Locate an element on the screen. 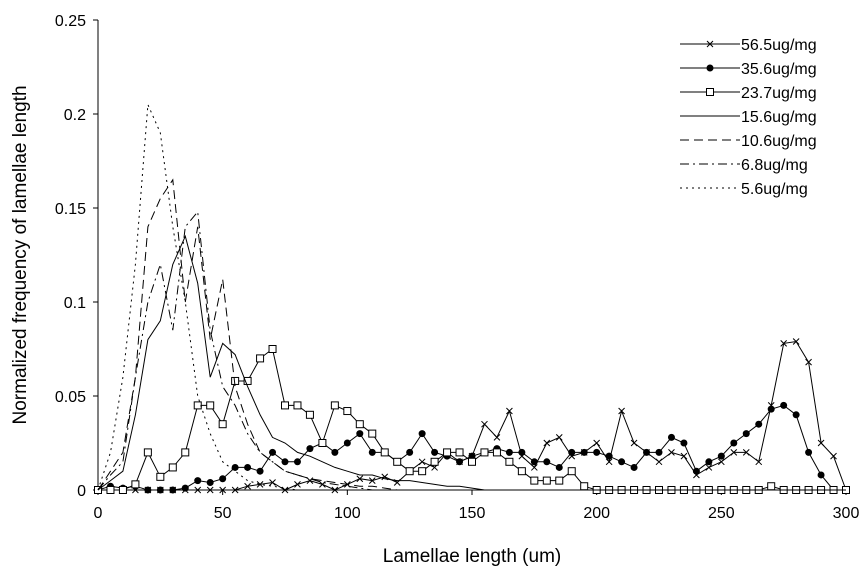 The width and height of the screenshot is (864, 573). y-tick-label: 0.25 is located at coordinates (70, 21).